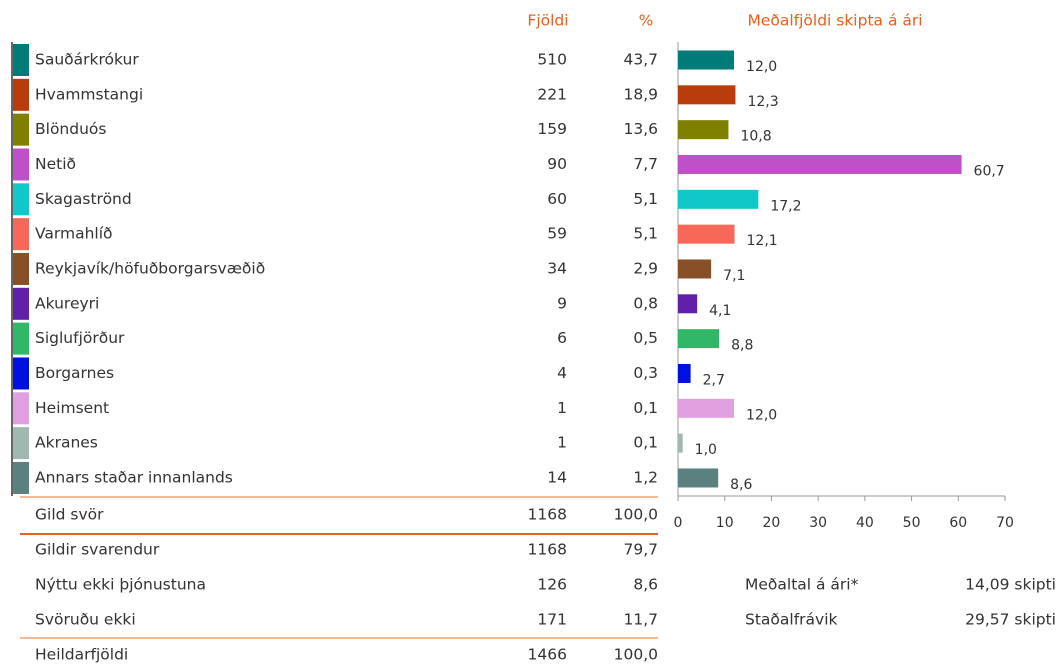 This screenshot has width=1061, height=668. What do you see at coordinates (640, 60) in the screenshot?
I see `percent: 43,7` at bounding box center [640, 60].